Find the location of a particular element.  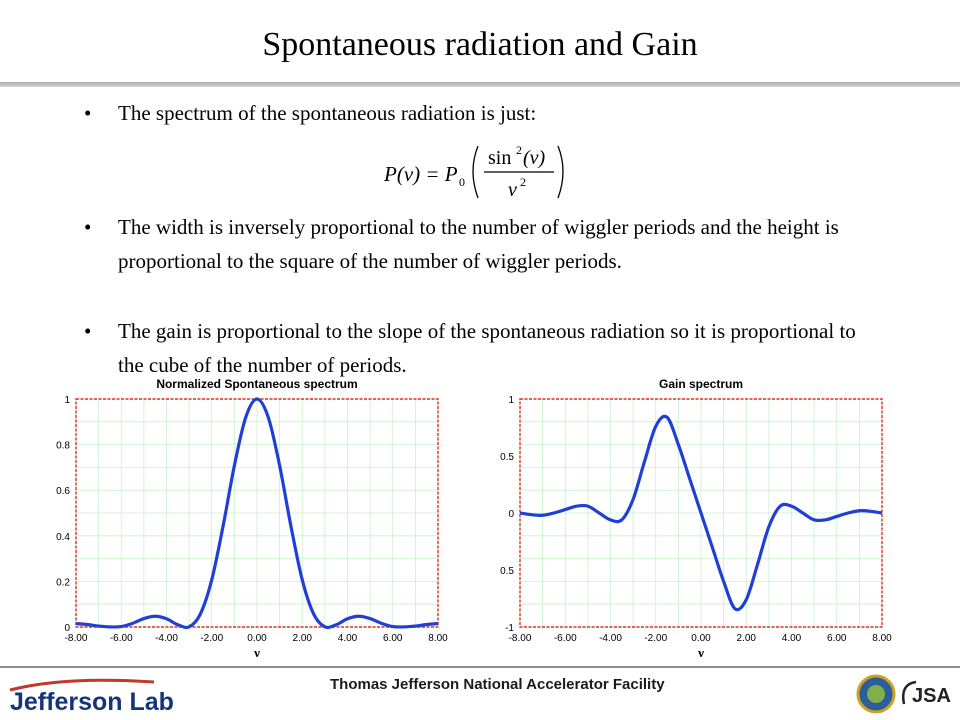

formula-num-arg: (ν) is located at coordinates (534, 158).